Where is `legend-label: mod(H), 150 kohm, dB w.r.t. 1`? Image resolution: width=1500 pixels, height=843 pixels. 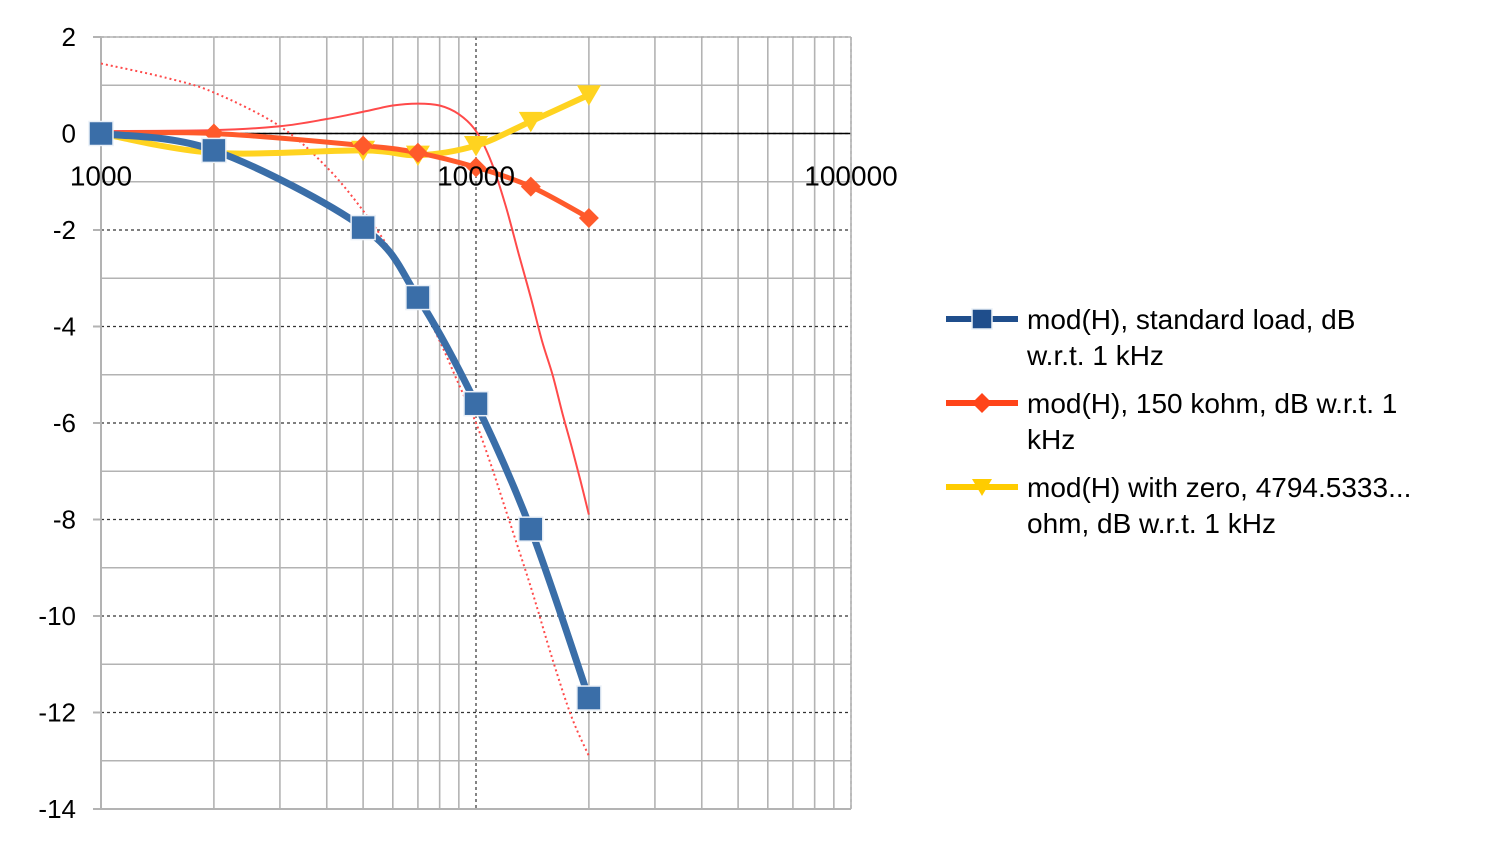
legend-label: mod(H), 150 kohm, dB w.r.t. 1 is located at coordinates (1212, 403).